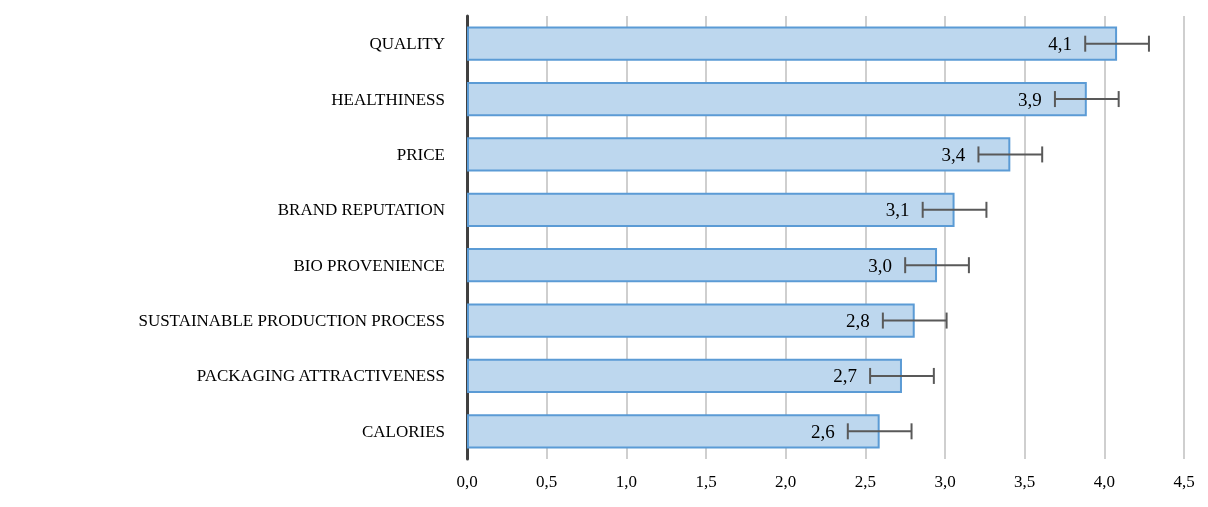 This screenshot has width=1208, height=507. I want to click on data-label: 3,0, so click(880, 265).